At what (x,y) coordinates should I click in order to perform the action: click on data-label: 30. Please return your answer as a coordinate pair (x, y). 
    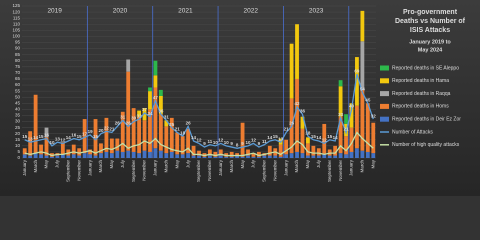
    Looking at the image, I should click on (134, 118).